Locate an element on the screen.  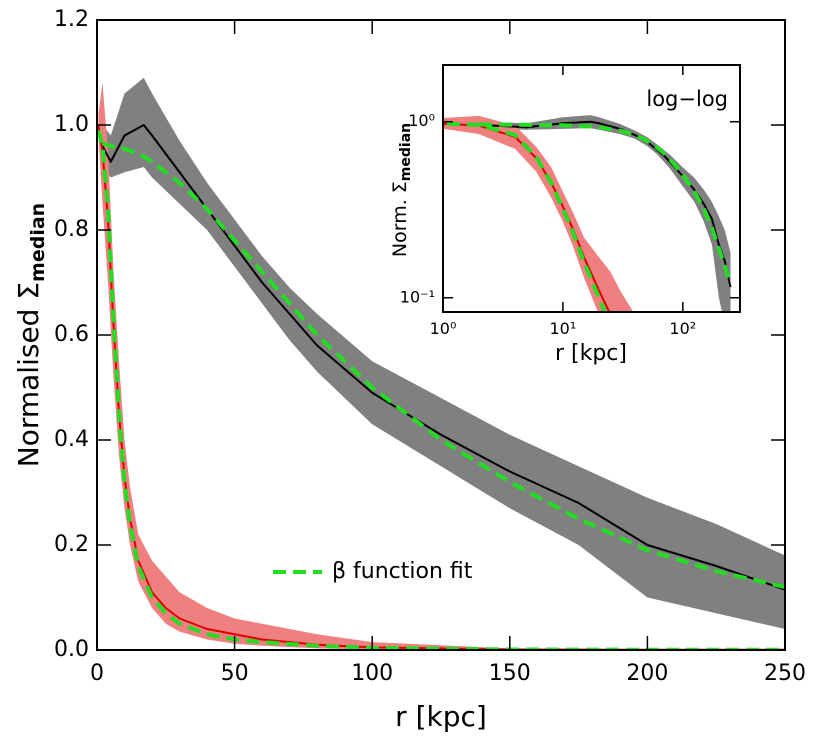
y-tick-label: 0.4 is located at coordinates (71, 439).